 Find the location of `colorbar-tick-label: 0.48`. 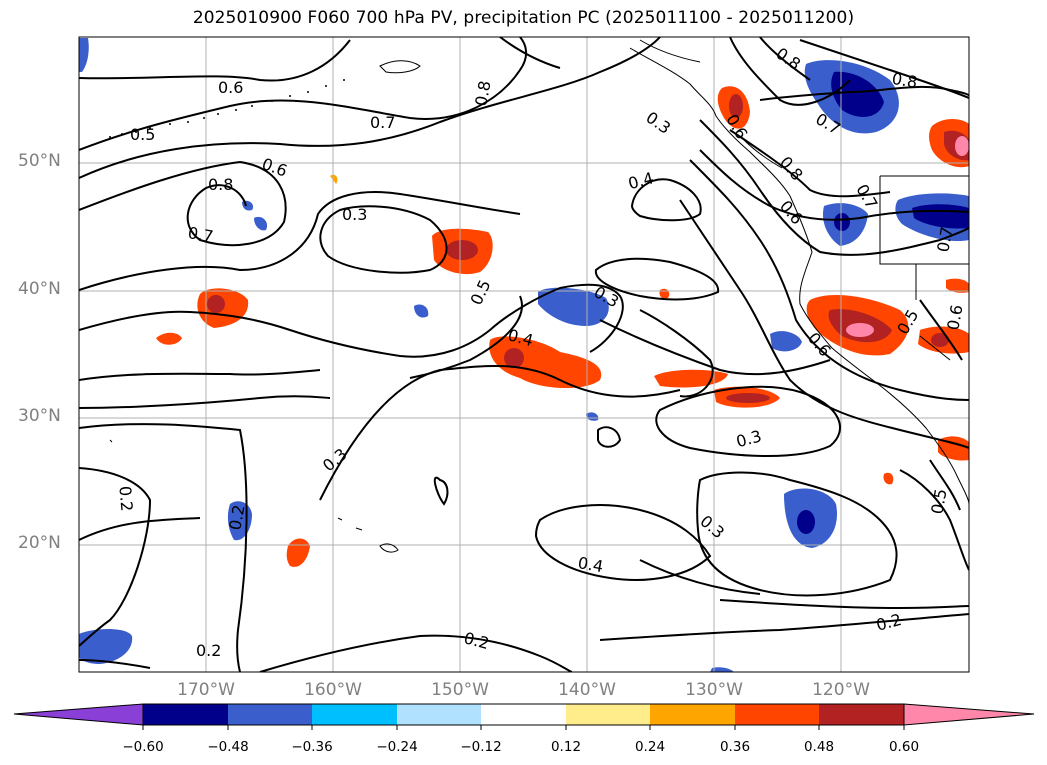

colorbar-tick-label: 0.48 is located at coordinates (819, 747).